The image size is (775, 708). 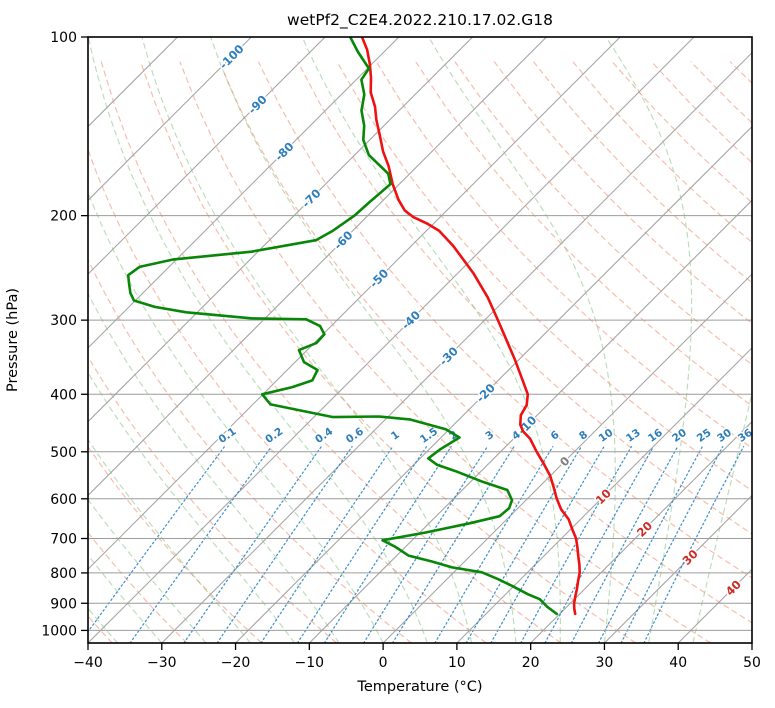 What do you see at coordinates (395, 436) in the screenshot?
I see `mixing-ratio-label: 1` at bounding box center [395, 436].